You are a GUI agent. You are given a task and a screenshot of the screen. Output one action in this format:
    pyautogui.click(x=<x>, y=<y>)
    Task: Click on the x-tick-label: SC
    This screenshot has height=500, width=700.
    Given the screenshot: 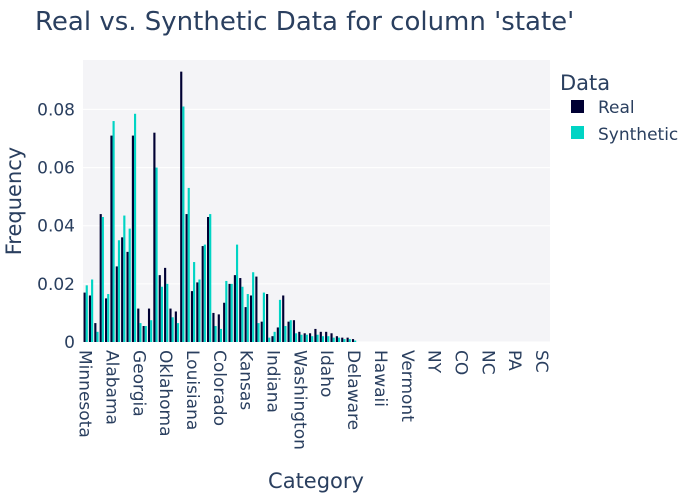 What is the action you would take?
    pyautogui.click(x=541, y=361)
    